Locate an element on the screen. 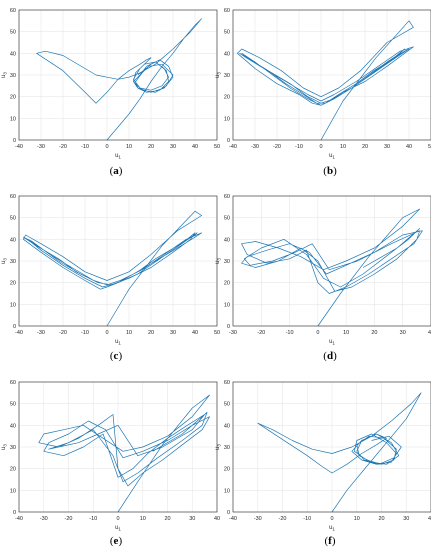 The width and height of the screenshot is (431, 550). x-tick-label-e-40: 40 is located at coordinates (217, 519).